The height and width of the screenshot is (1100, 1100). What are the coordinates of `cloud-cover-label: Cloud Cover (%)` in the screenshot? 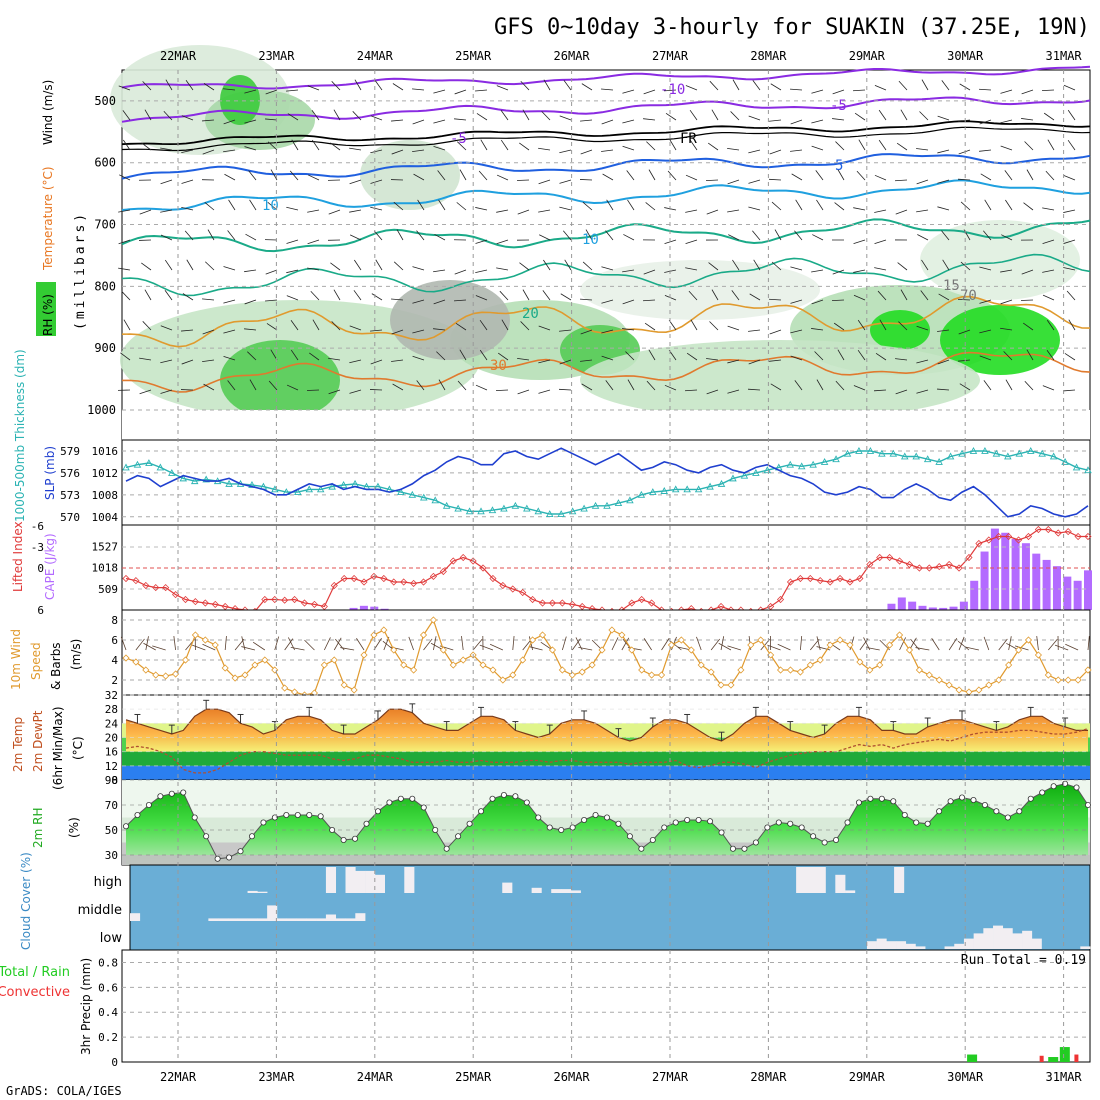 It's located at (26, 901).